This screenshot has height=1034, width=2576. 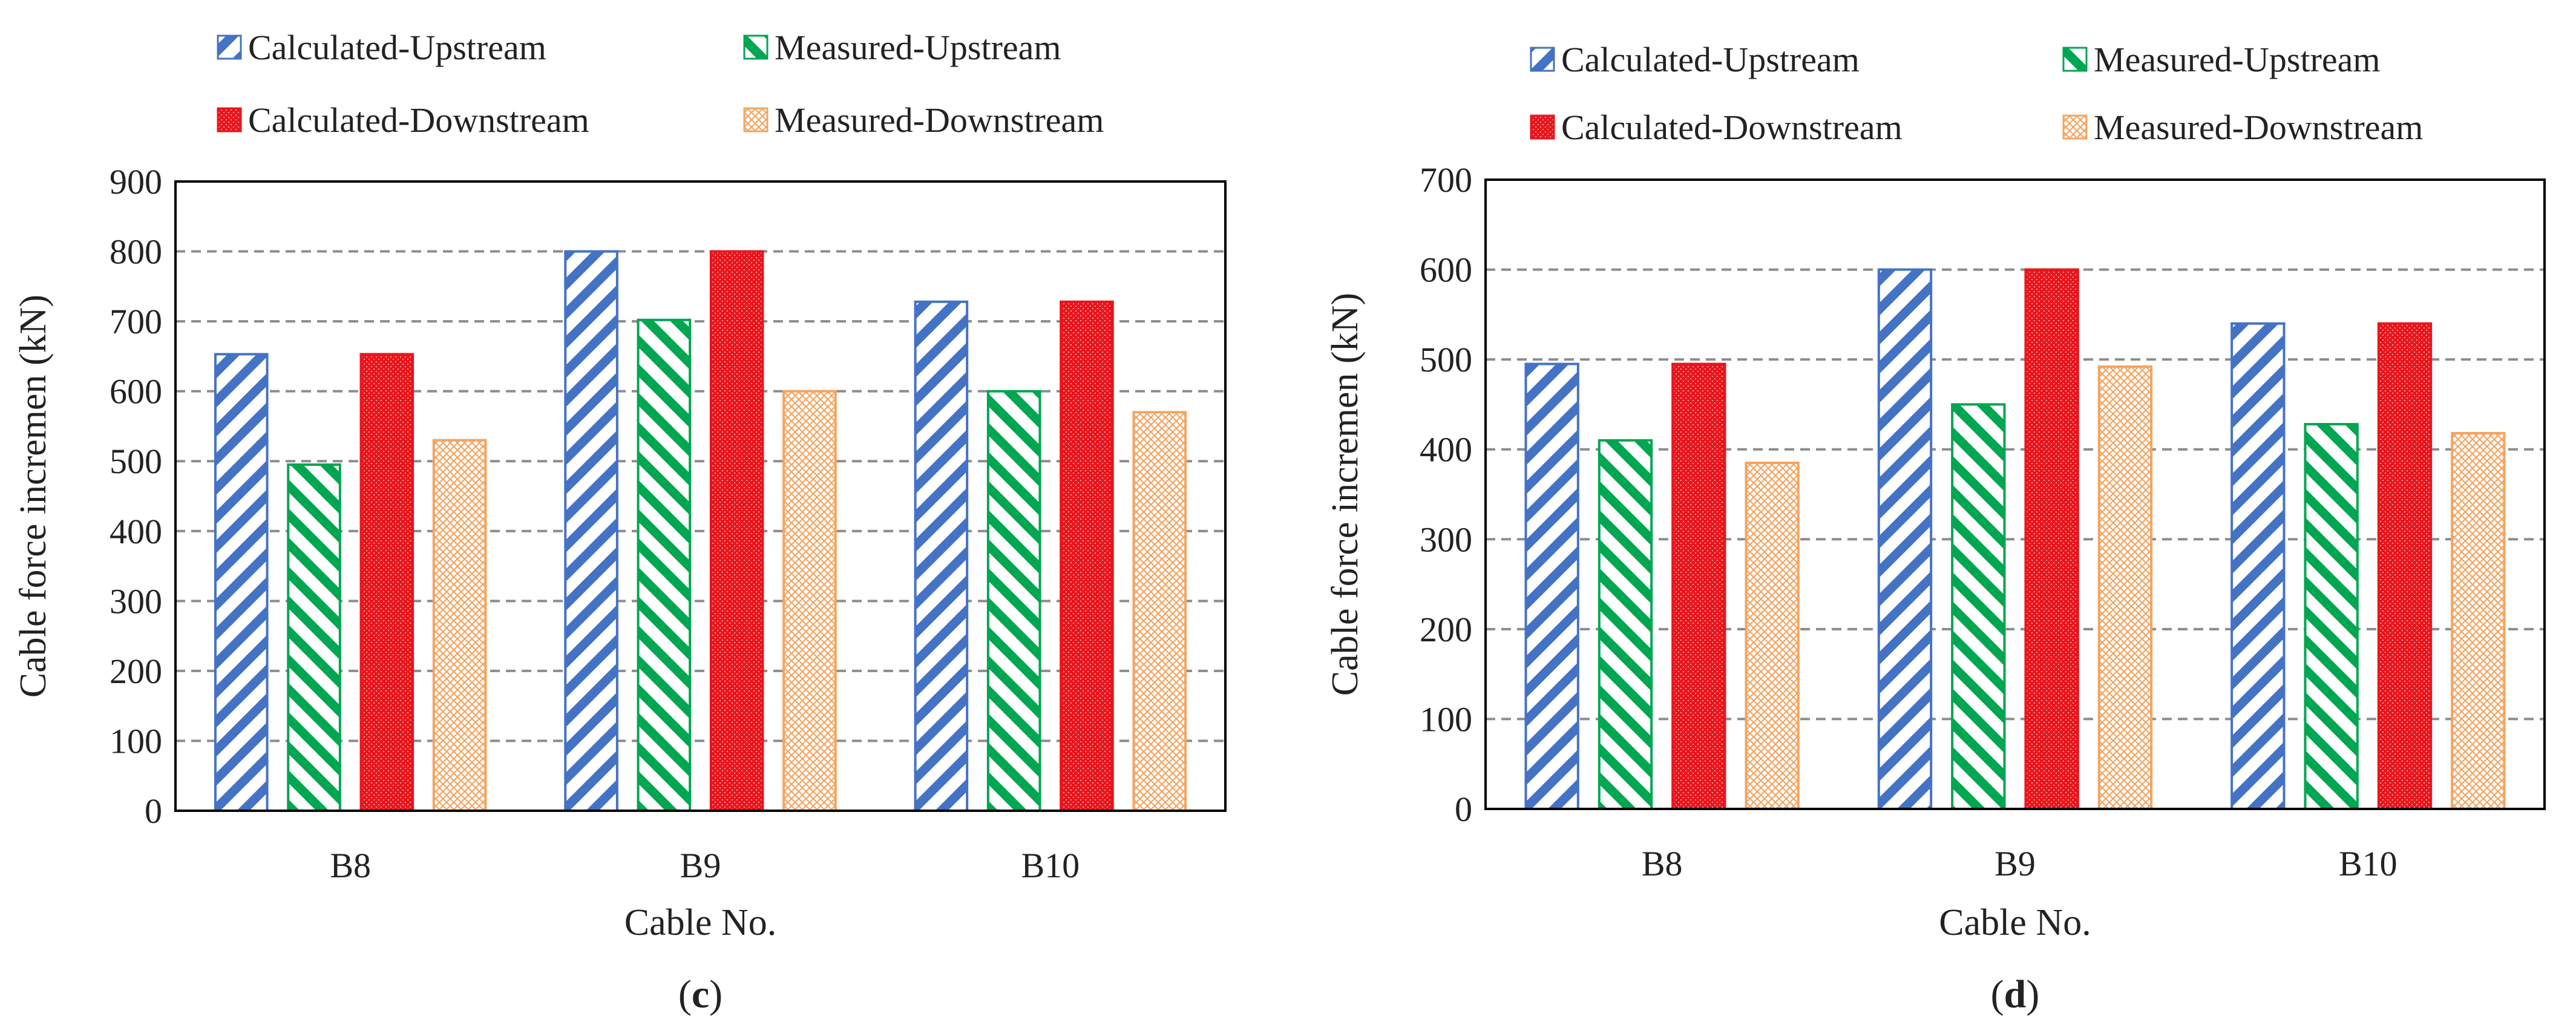 What do you see at coordinates (136, 252) in the screenshot?
I see `y-tick-label: 800` at bounding box center [136, 252].